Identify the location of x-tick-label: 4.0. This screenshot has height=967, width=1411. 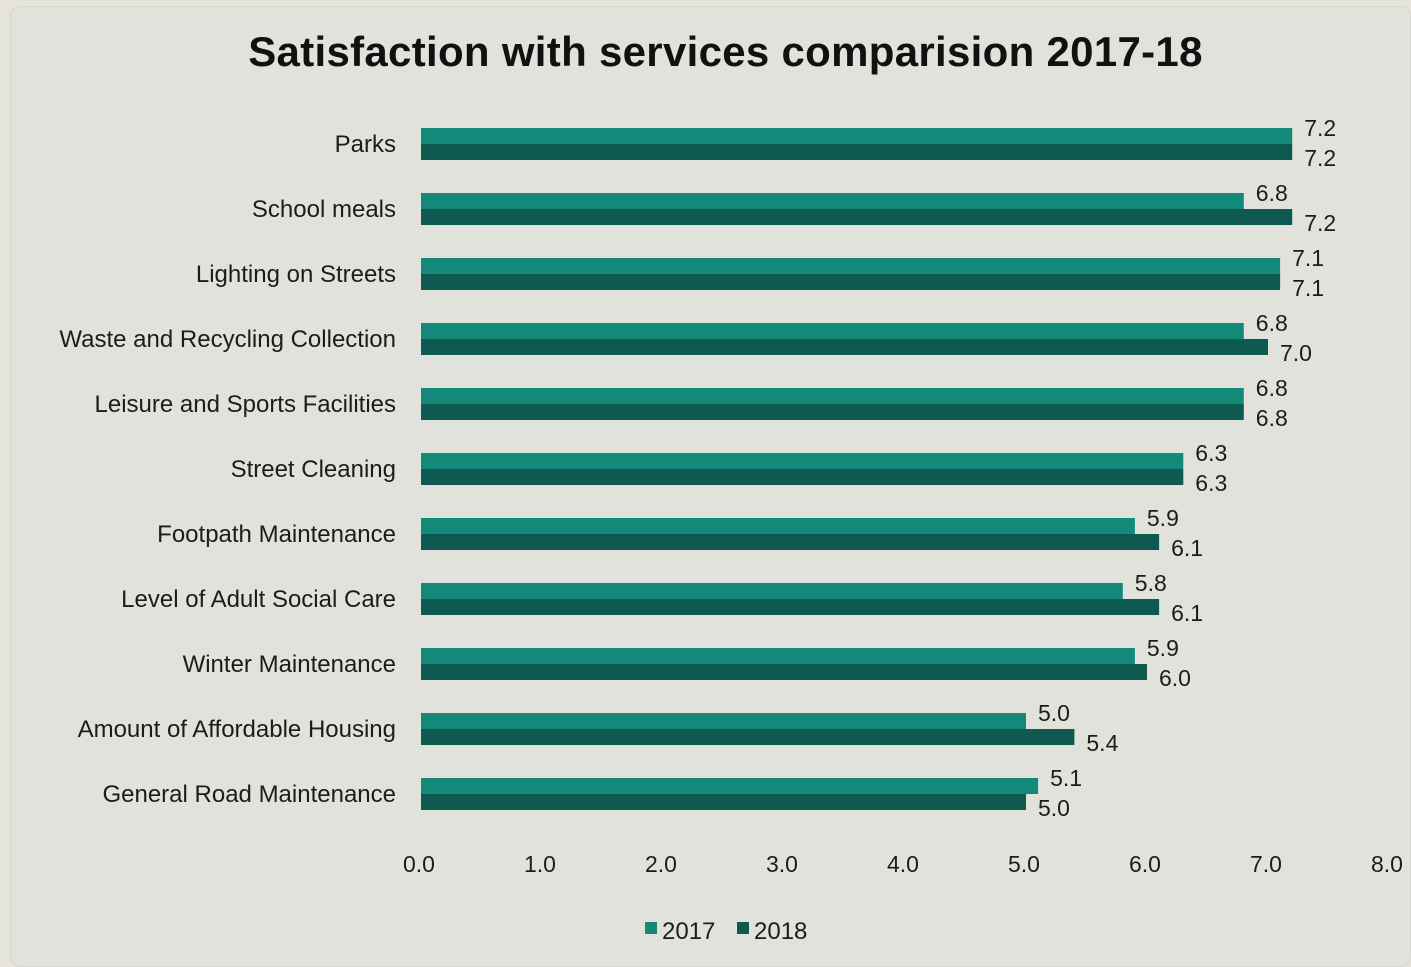
(903, 864).